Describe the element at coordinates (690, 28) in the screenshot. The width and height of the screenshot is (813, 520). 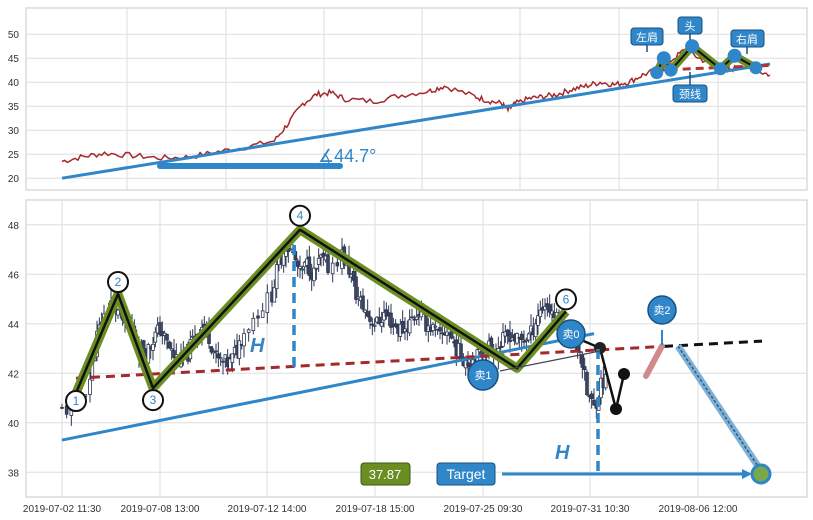
I see `head-tag: 头` at that location.